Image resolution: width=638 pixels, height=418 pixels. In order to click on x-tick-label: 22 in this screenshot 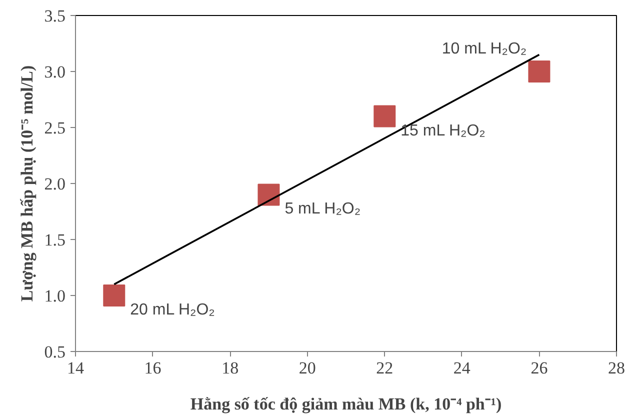, I will do `click(385, 368)`.